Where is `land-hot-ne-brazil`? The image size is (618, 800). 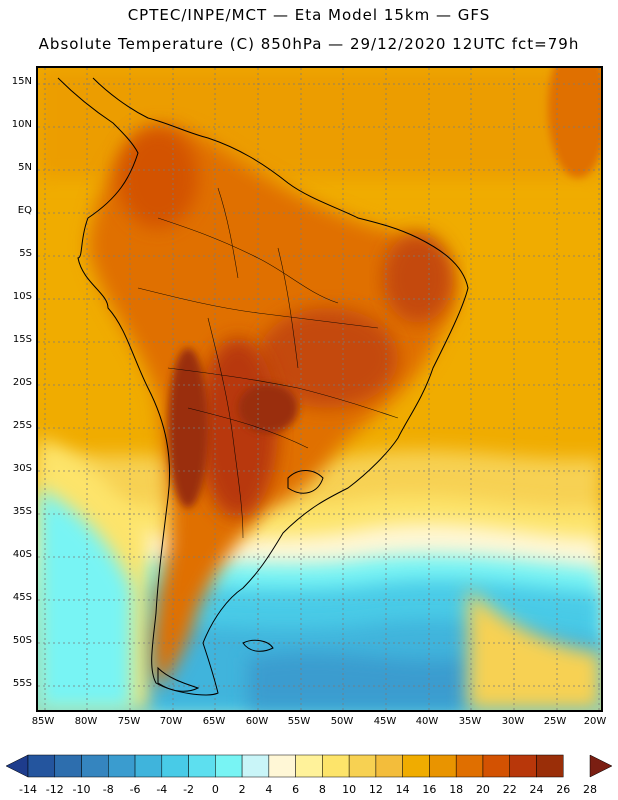 land-hot-ne-brazil is located at coordinates (418, 278).